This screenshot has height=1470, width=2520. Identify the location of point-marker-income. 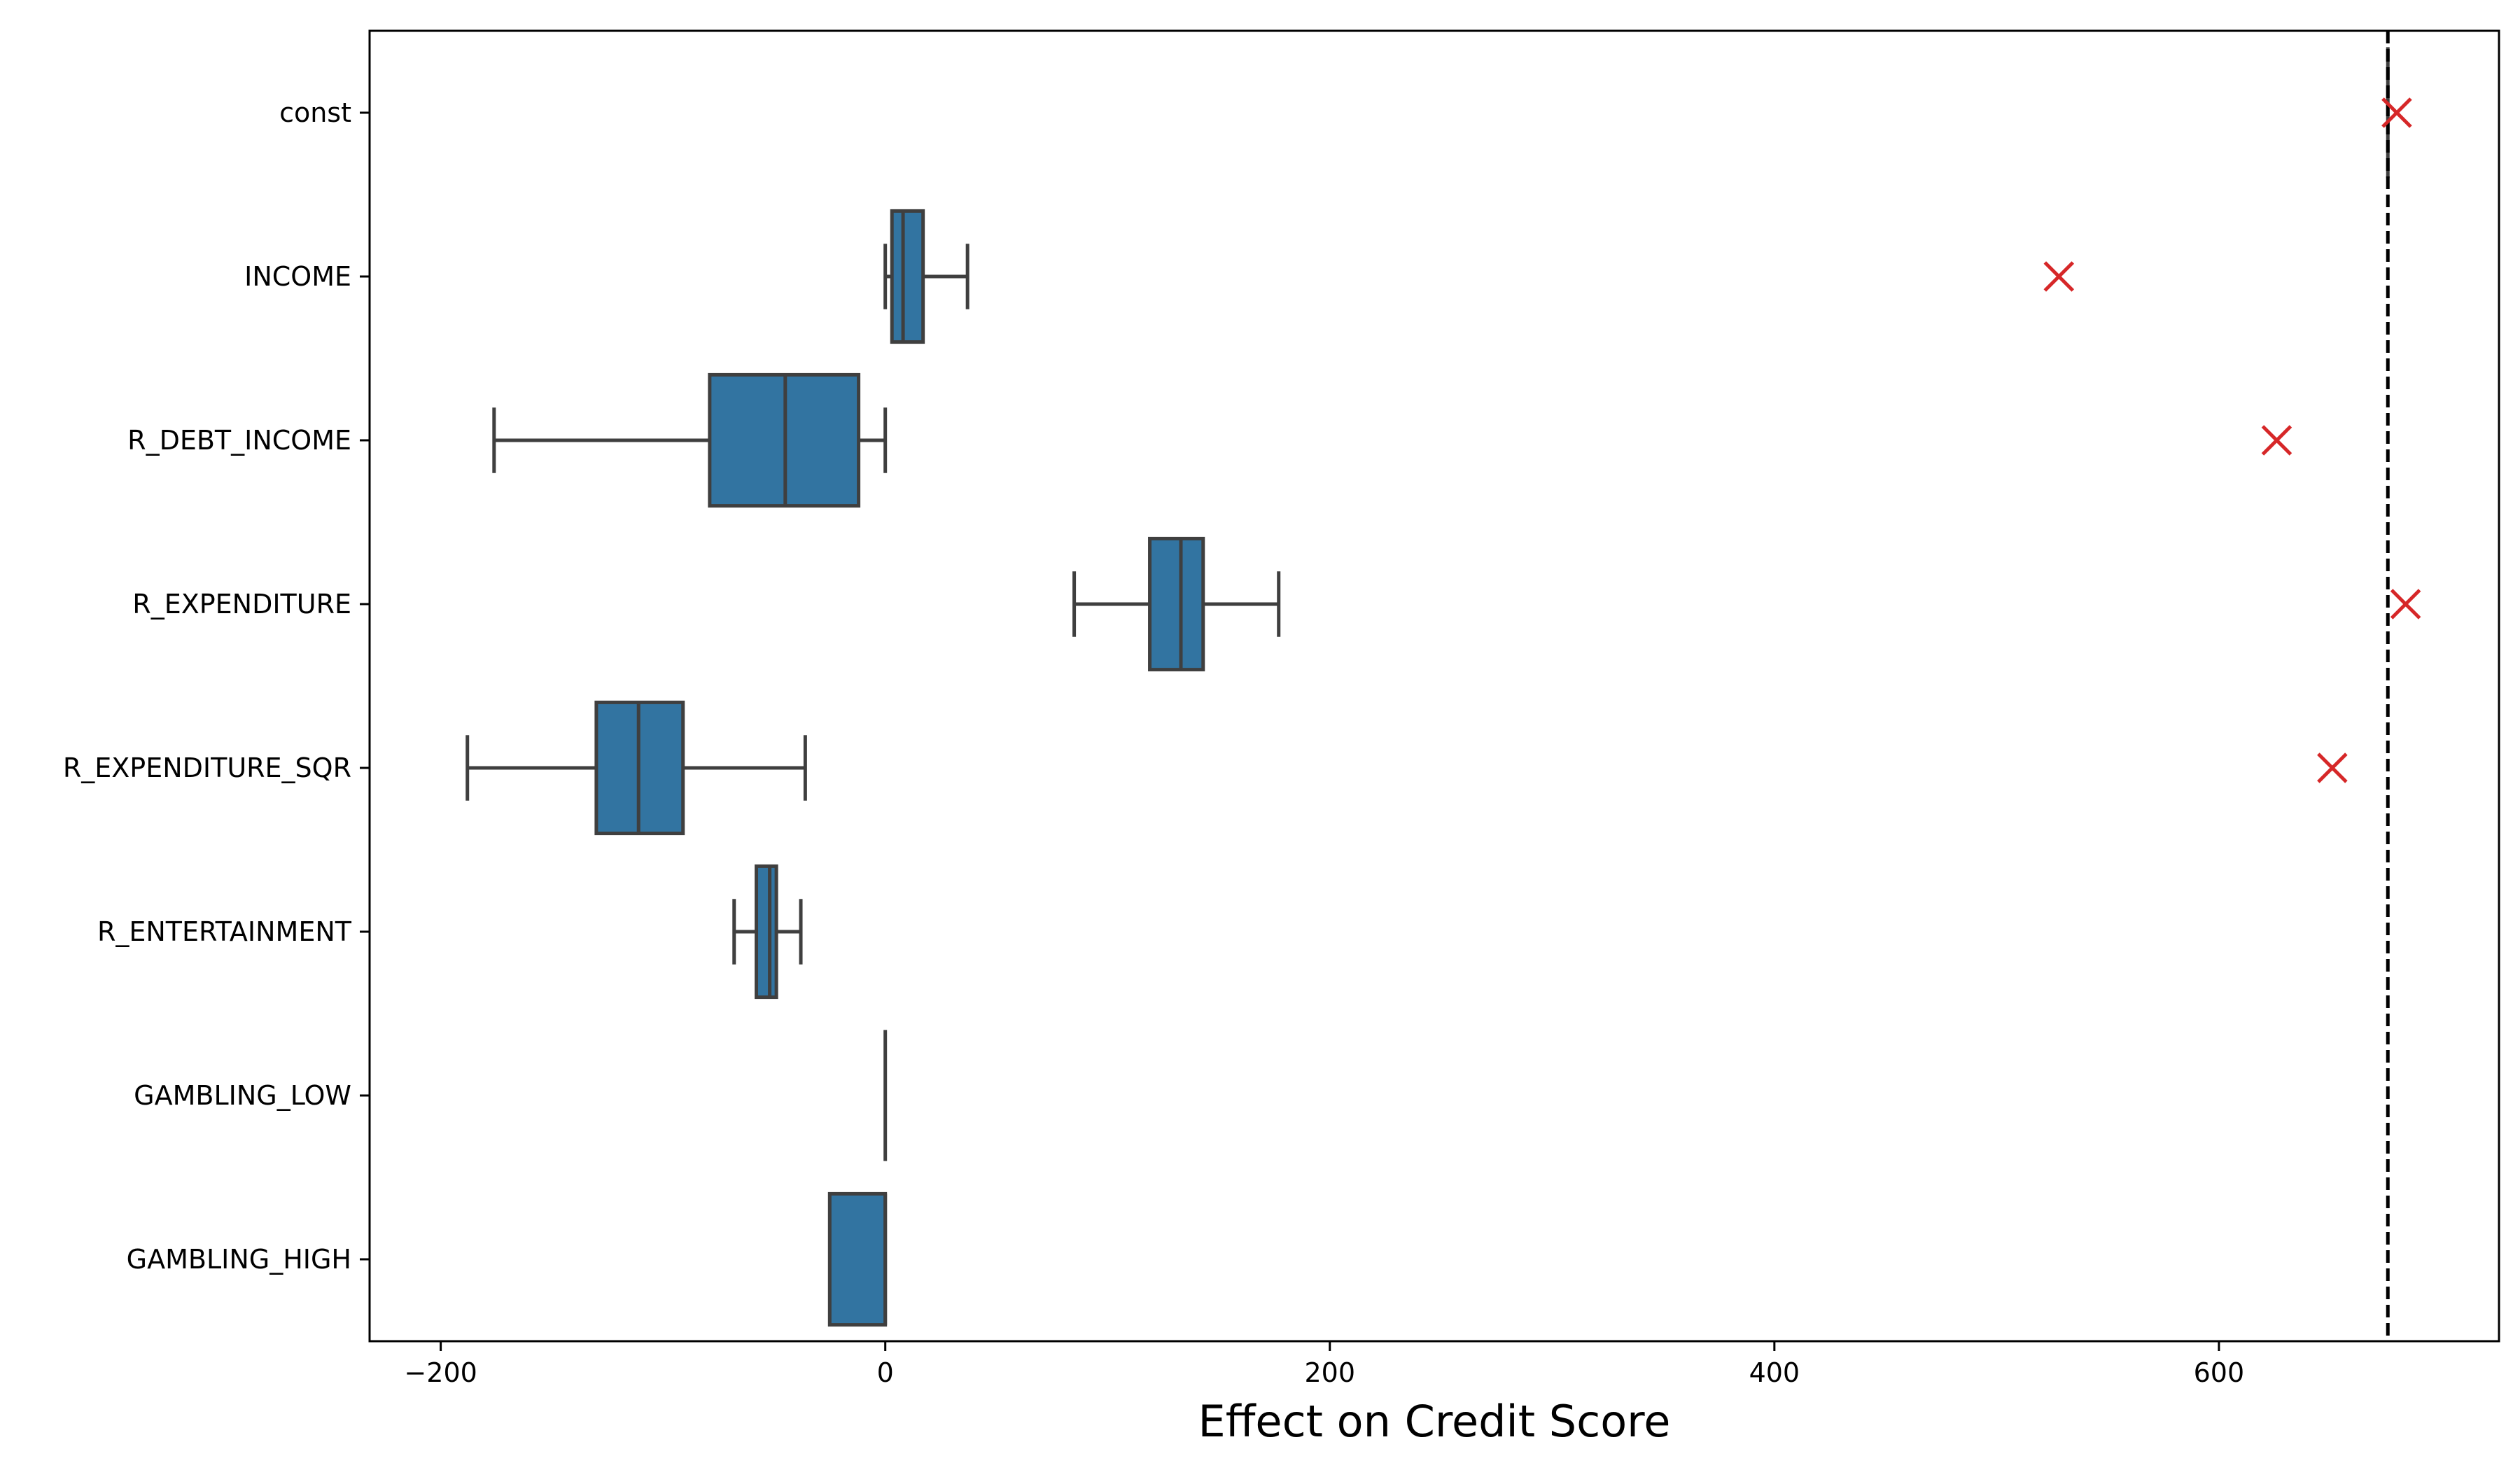
(2059, 276).